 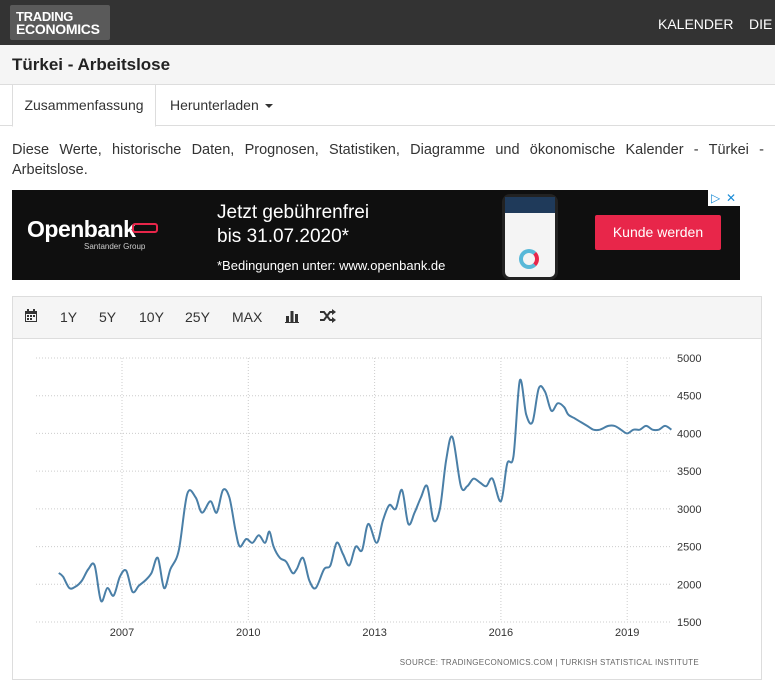 I want to click on ad-terms: *Bedingungen unter: www.openbank.de, so click(x=331, y=265).